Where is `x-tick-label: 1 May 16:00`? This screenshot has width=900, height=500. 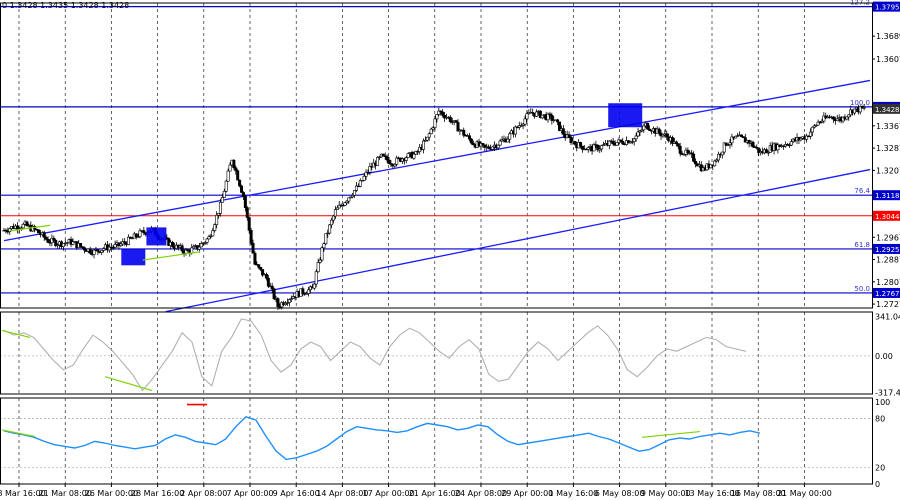
x-tick-label: 1 May 16:00 is located at coordinates (574, 493).